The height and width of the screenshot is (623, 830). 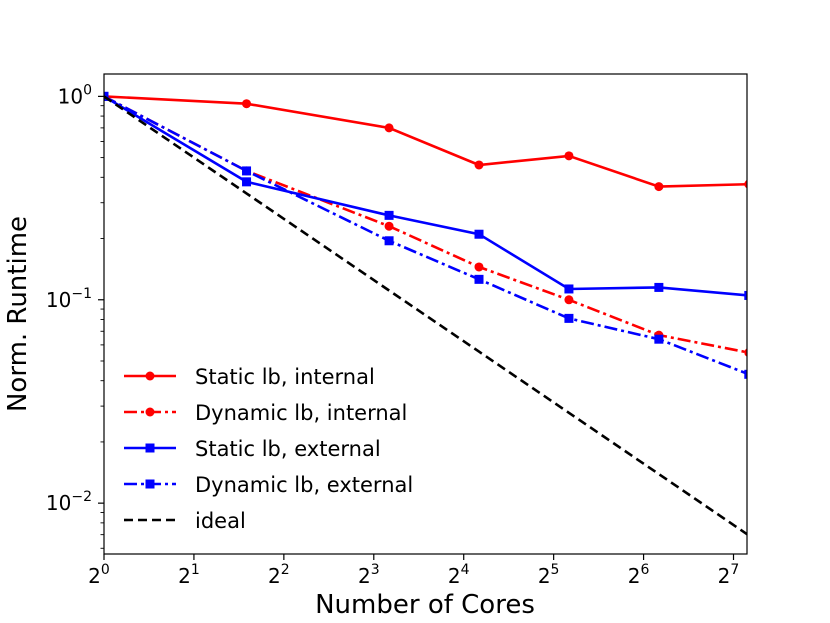 What do you see at coordinates (75, 95) in the screenshot?
I see `y-tick-label: 100` at bounding box center [75, 95].